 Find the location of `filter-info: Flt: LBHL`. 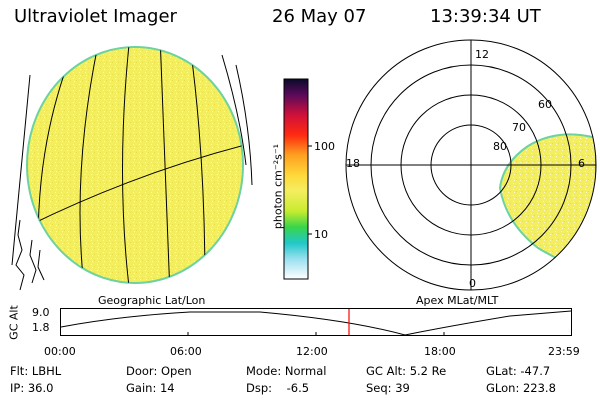

filter-info: Flt: LBHL is located at coordinates (36, 371).